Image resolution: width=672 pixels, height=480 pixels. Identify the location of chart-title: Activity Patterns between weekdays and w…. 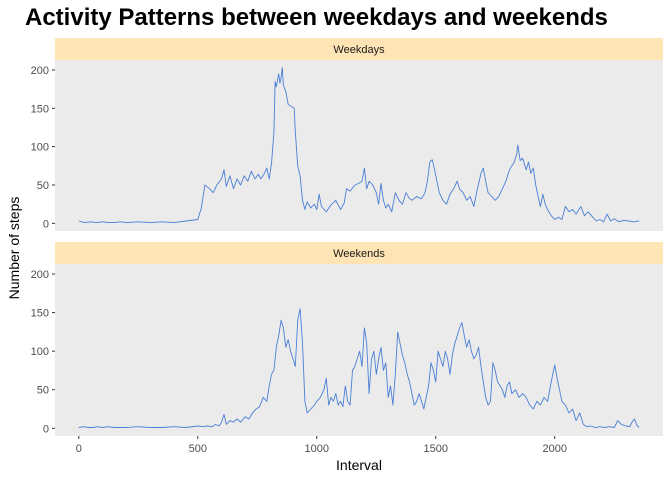
(316, 17).